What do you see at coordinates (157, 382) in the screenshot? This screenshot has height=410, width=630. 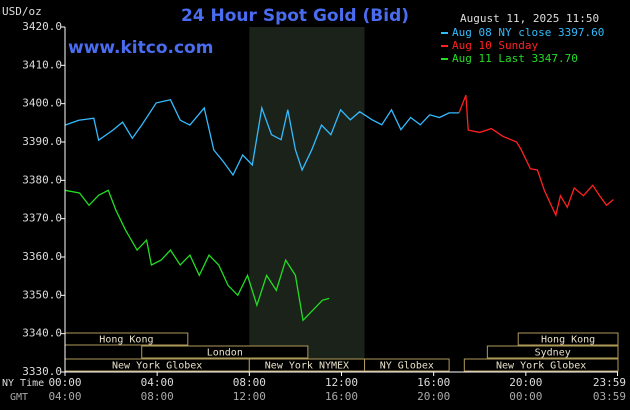 I see `x-tick-label: 04:00` at bounding box center [157, 382].